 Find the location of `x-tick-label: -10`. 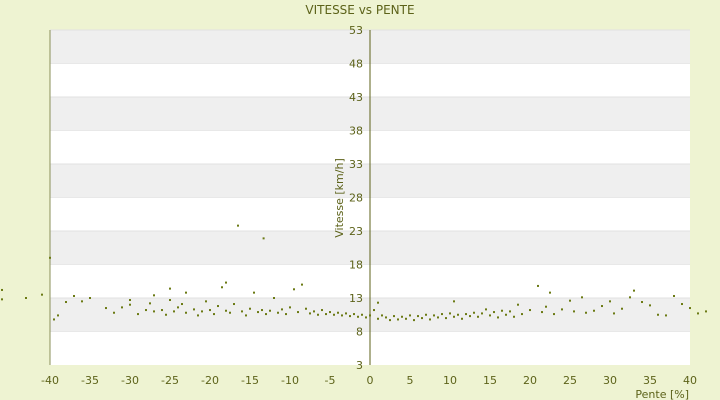

x-tick-label: -10 is located at coordinates (290, 380).